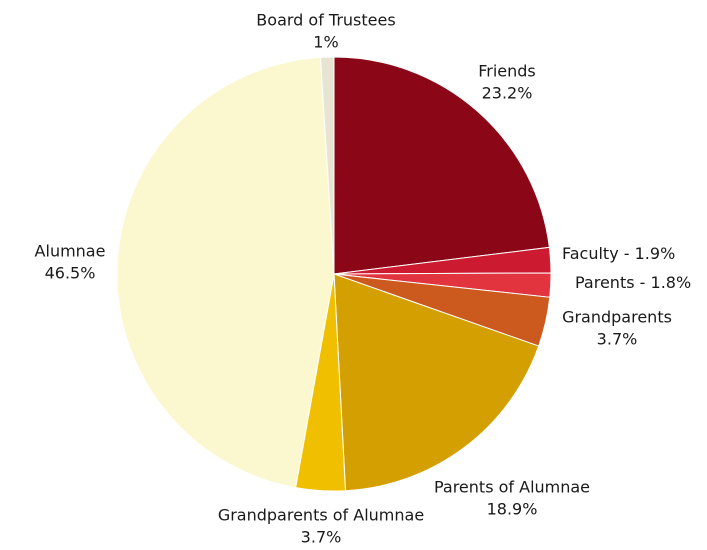 The height and width of the screenshot is (550, 707). Describe the element at coordinates (70, 251) in the screenshot. I see `category-label: Alumnae` at that location.